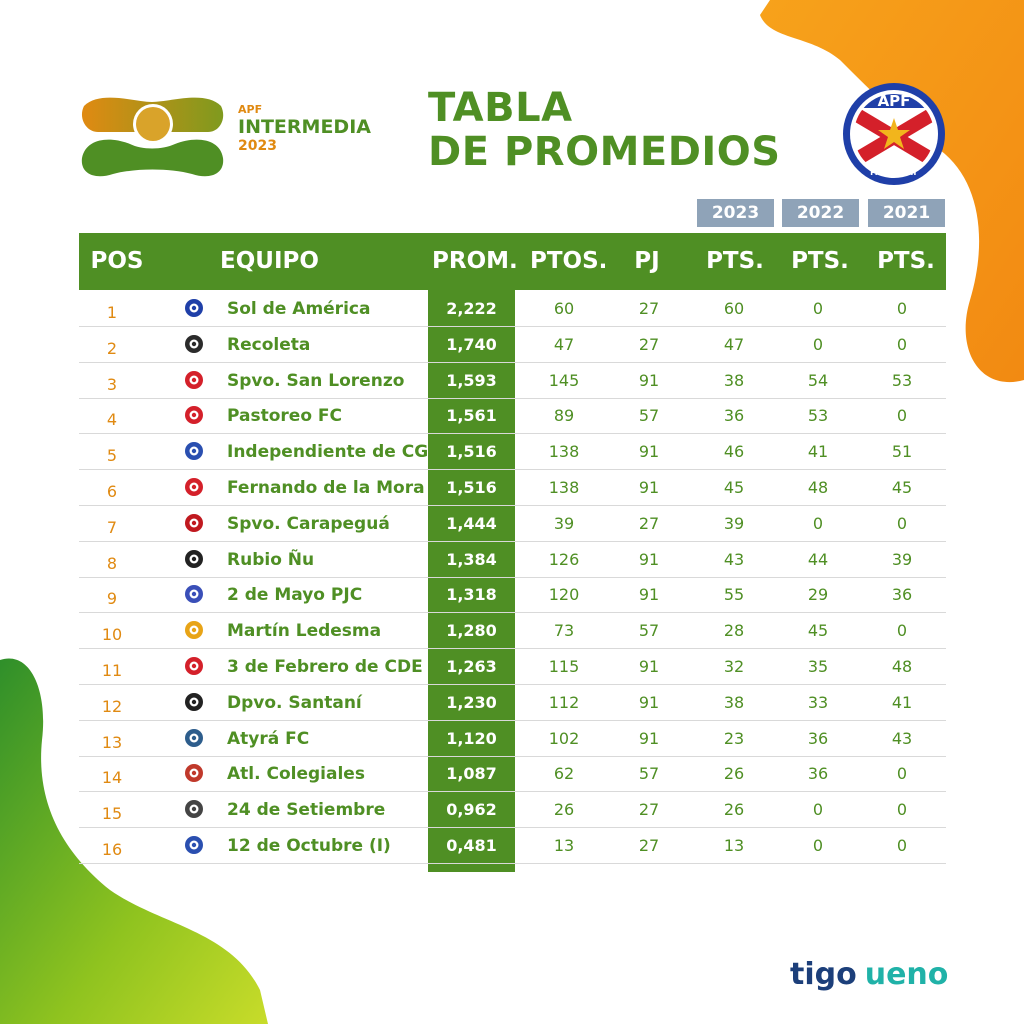  I want to click on year-tab-2021: 2021, so click(906, 213).